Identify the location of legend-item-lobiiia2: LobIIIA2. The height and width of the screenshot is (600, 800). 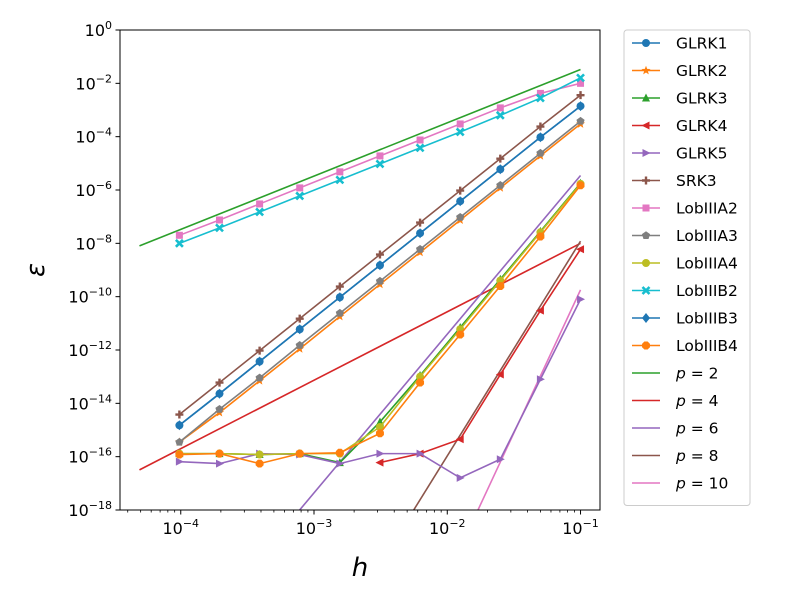
(685, 209).